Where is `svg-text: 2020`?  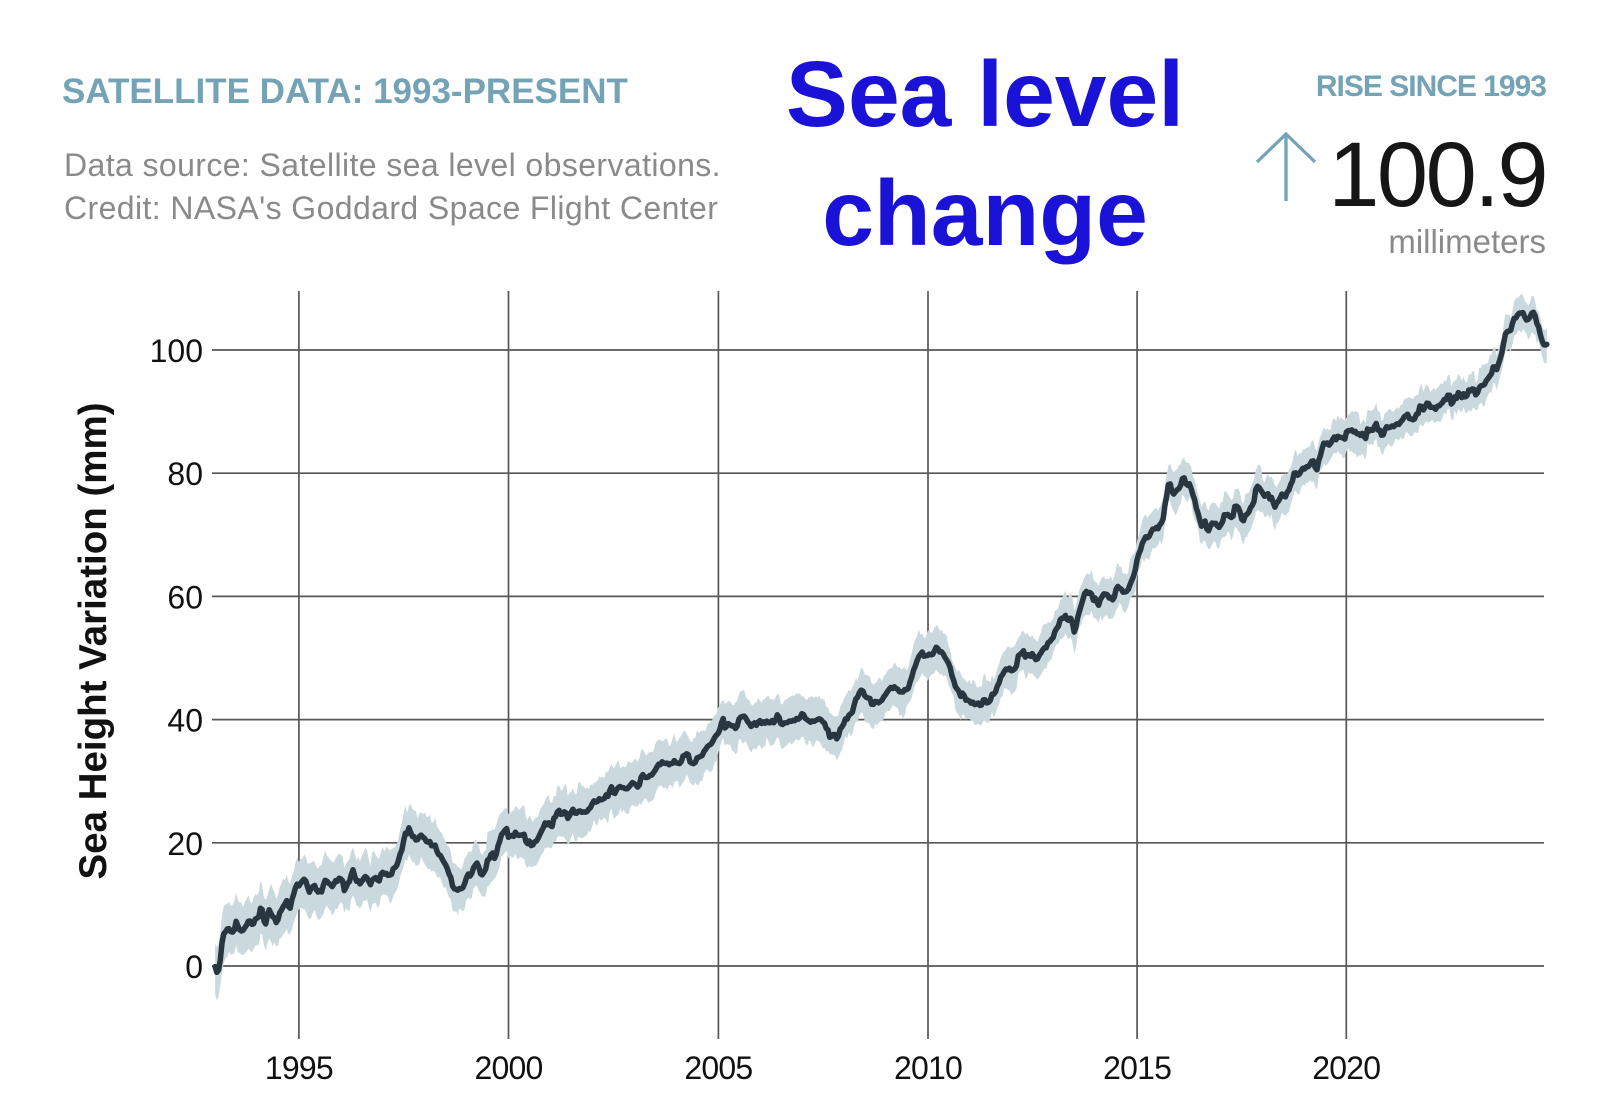
svg-text: 2020 is located at coordinates (1346, 1068).